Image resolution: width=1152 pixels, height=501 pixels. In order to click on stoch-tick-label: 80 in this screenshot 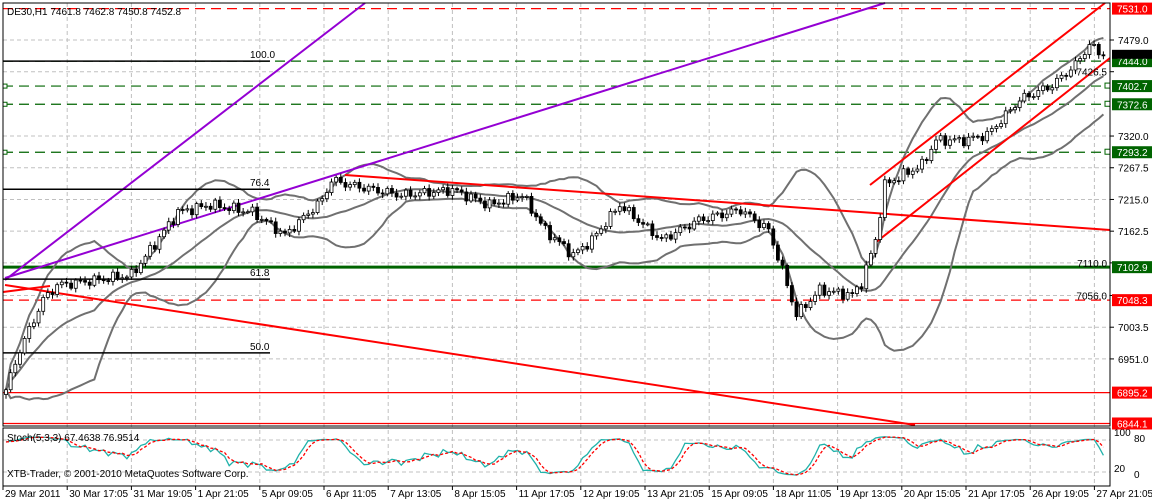, I will do `click(1140, 439)`.